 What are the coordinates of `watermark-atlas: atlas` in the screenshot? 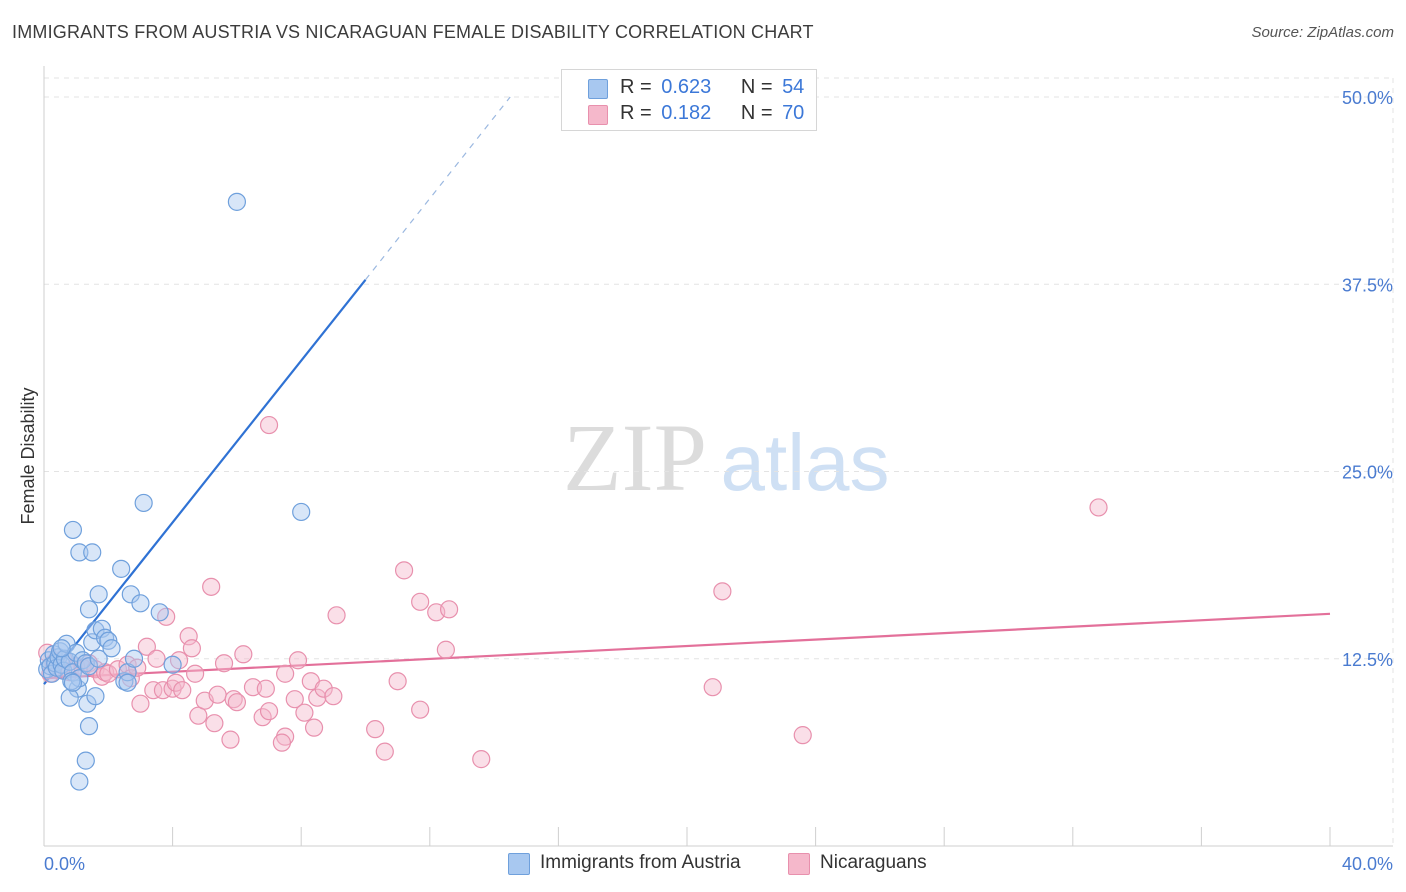 It's located at (805, 462).